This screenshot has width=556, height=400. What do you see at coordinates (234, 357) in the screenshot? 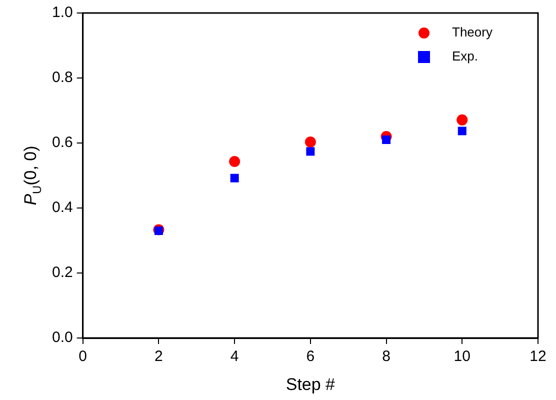
I see `x-tick-label: 4` at bounding box center [234, 357].